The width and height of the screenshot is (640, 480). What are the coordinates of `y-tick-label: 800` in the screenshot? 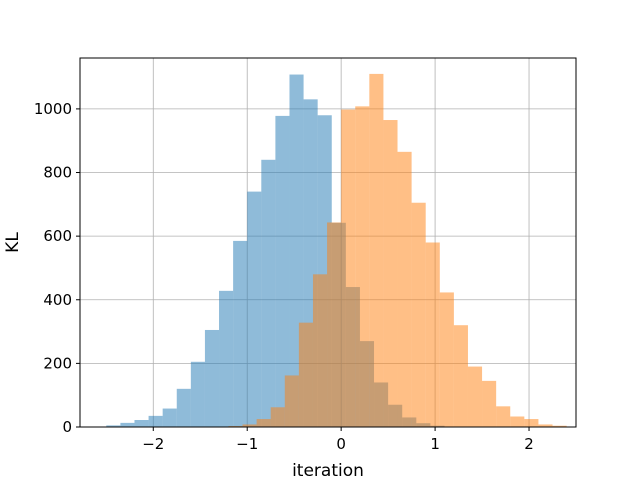 It's located at (57, 173).